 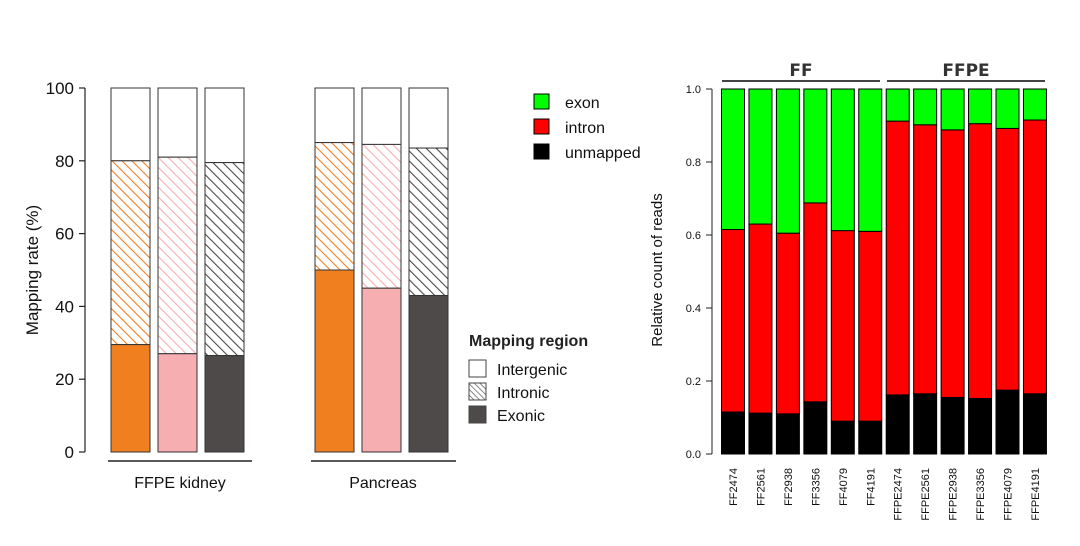 I want to click on legend-title: Mapping region, so click(x=528, y=341).